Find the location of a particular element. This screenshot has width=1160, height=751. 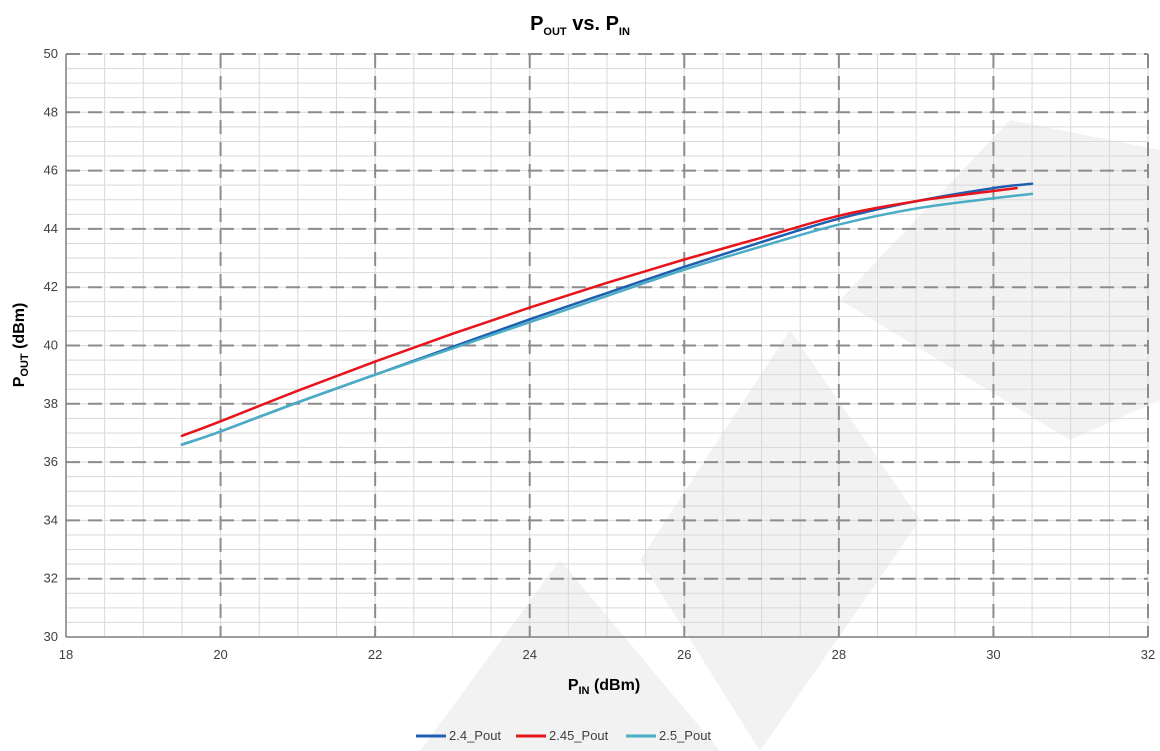

y-tick-labels: 30 32 34 36 38 40 42 44 46 48 50 is located at coordinates (51, 345).